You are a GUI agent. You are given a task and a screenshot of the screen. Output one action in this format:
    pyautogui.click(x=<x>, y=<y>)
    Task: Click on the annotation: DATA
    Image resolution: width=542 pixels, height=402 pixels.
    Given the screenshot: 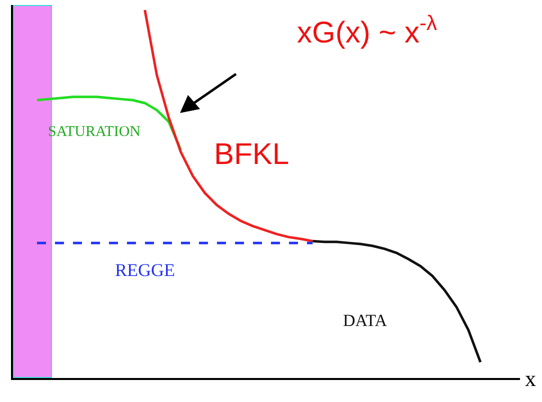 What is the action you would take?
    pyautogui.click(x=365, y=320)
    